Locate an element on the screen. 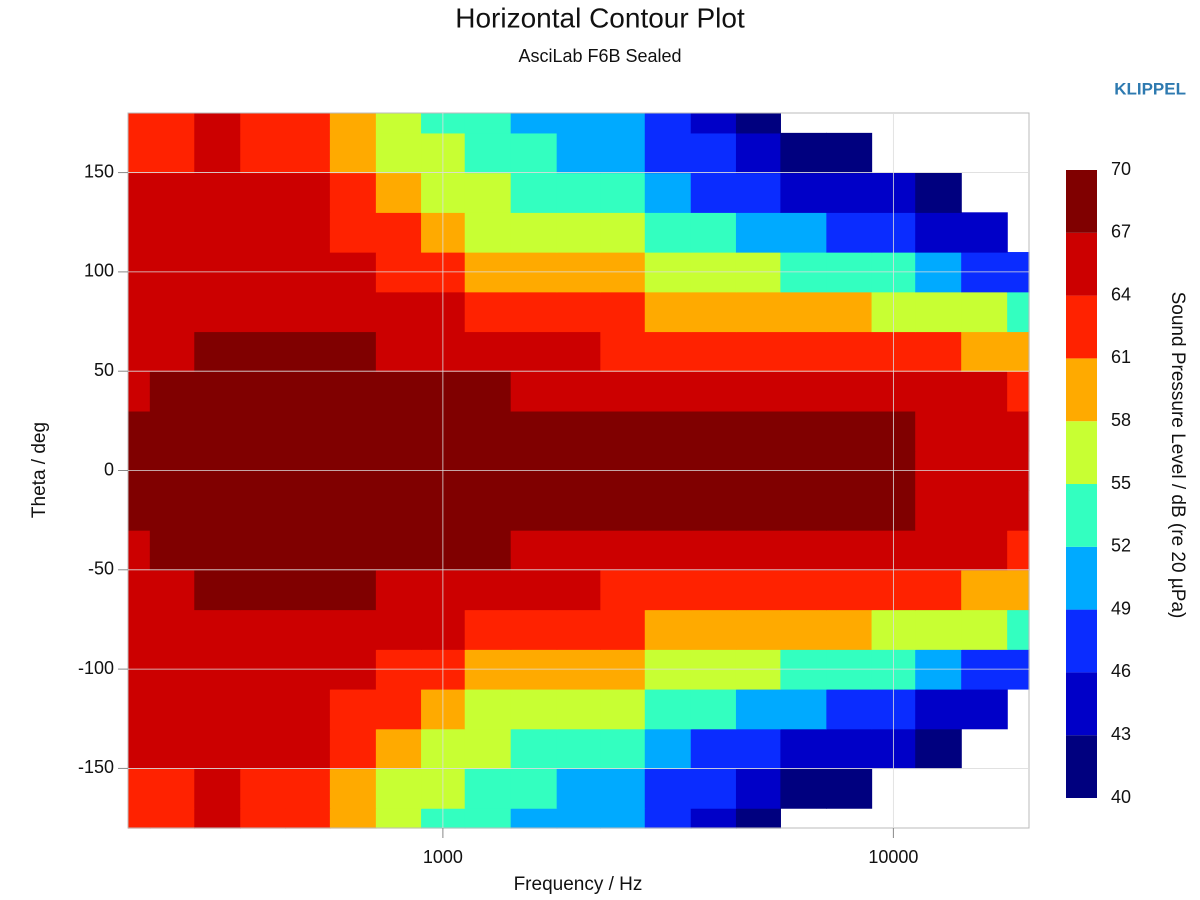 This screenshot has width=1200, height=900. y-tick-label: -150 is located at coordinates (96, 767).